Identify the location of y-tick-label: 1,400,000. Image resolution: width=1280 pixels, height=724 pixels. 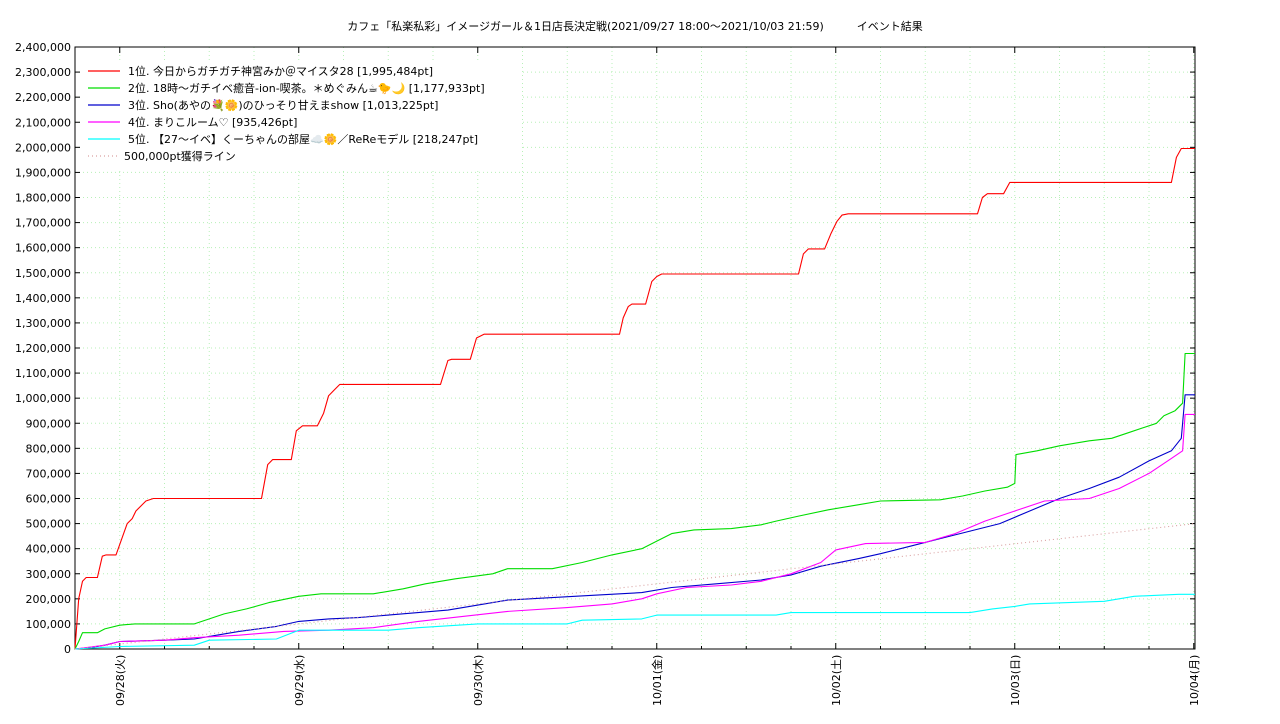
(43, 298).